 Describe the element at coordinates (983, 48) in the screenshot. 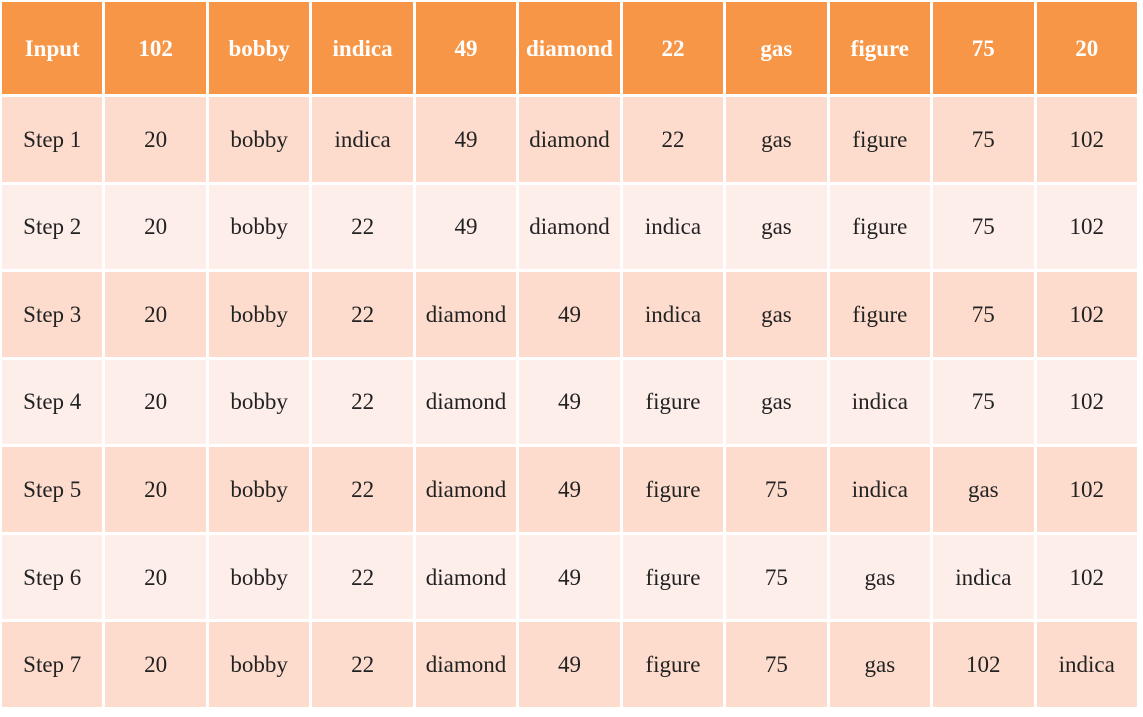

I see `header-cell: 75` at that location.